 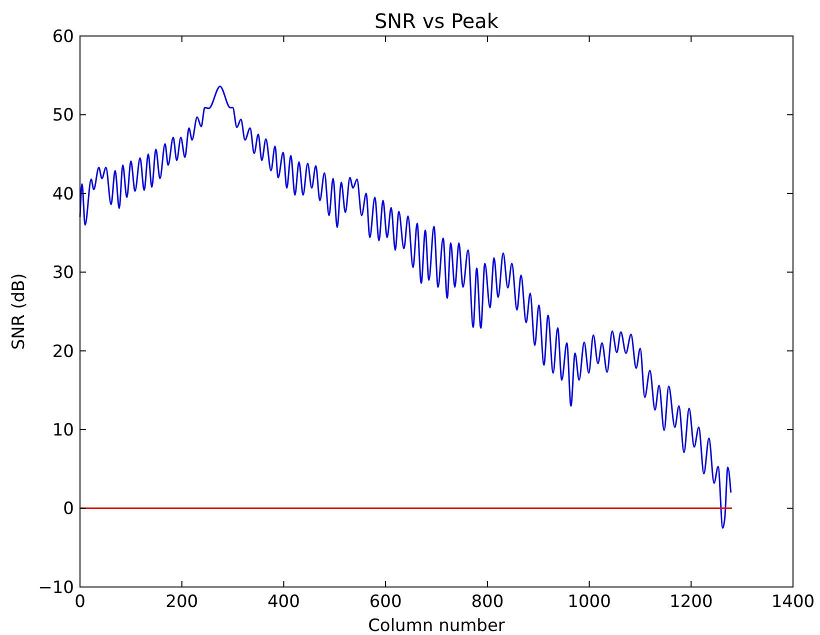 I want to click on y-tick-label: 10, so click(x=63, y=430).